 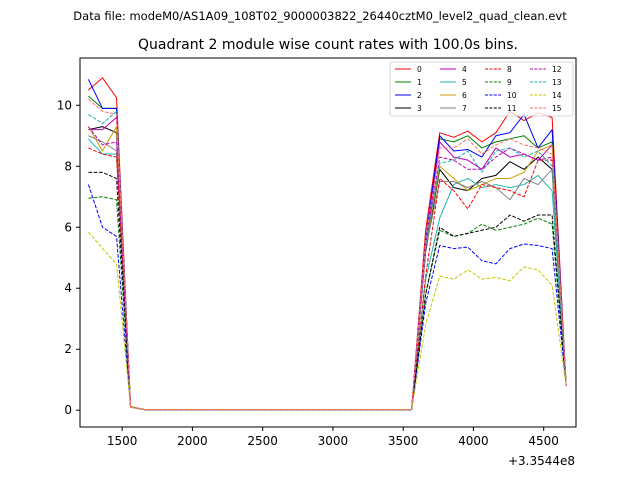 I want to click on x-tick-label: 3500, so click(x=403, y=441).